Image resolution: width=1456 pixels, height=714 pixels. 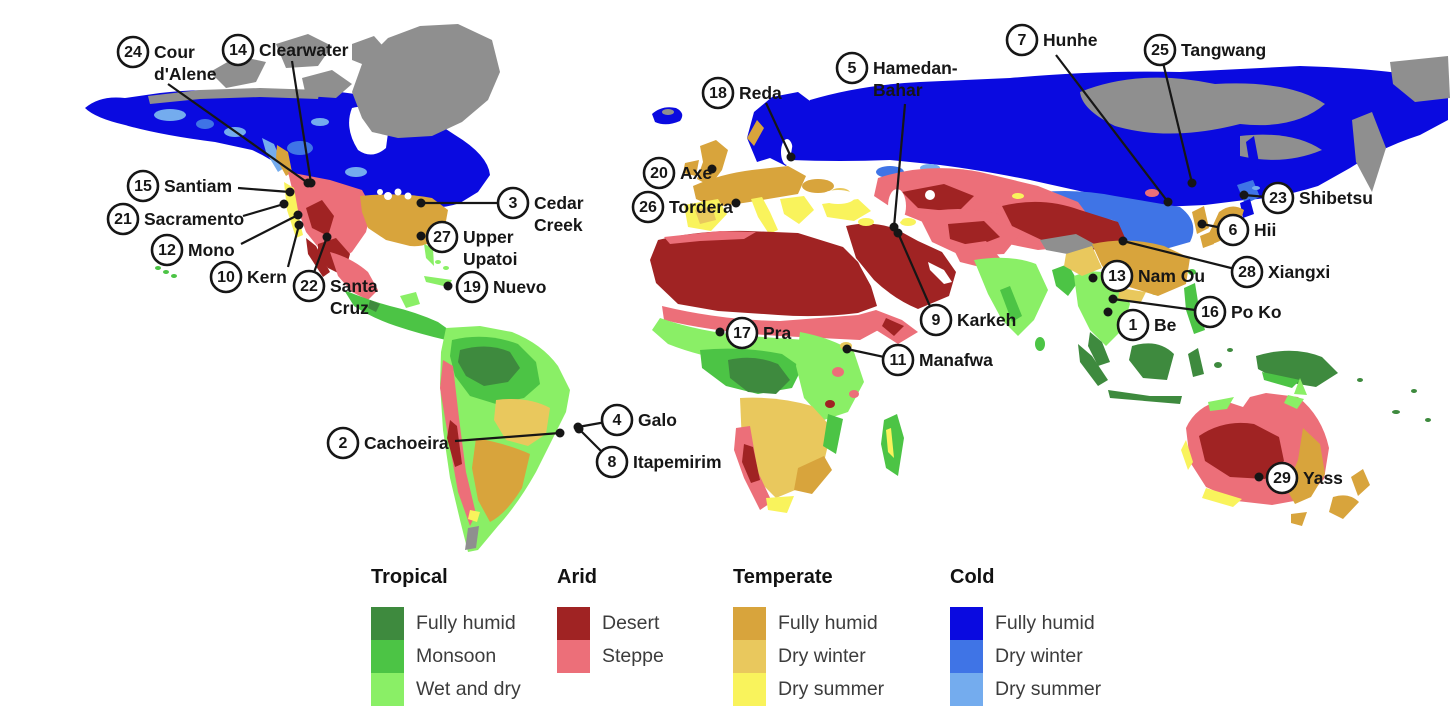 I want to click on legend-item-label: Dry winter, so click(x=1039, y=656).